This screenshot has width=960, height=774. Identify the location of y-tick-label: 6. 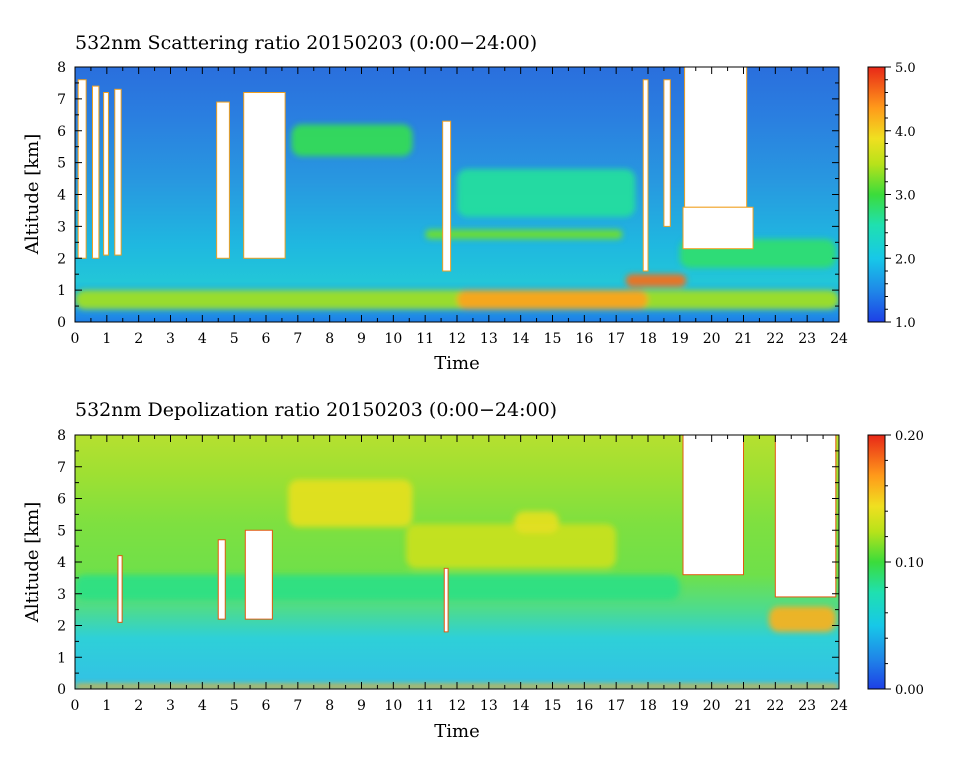
(61, 132).